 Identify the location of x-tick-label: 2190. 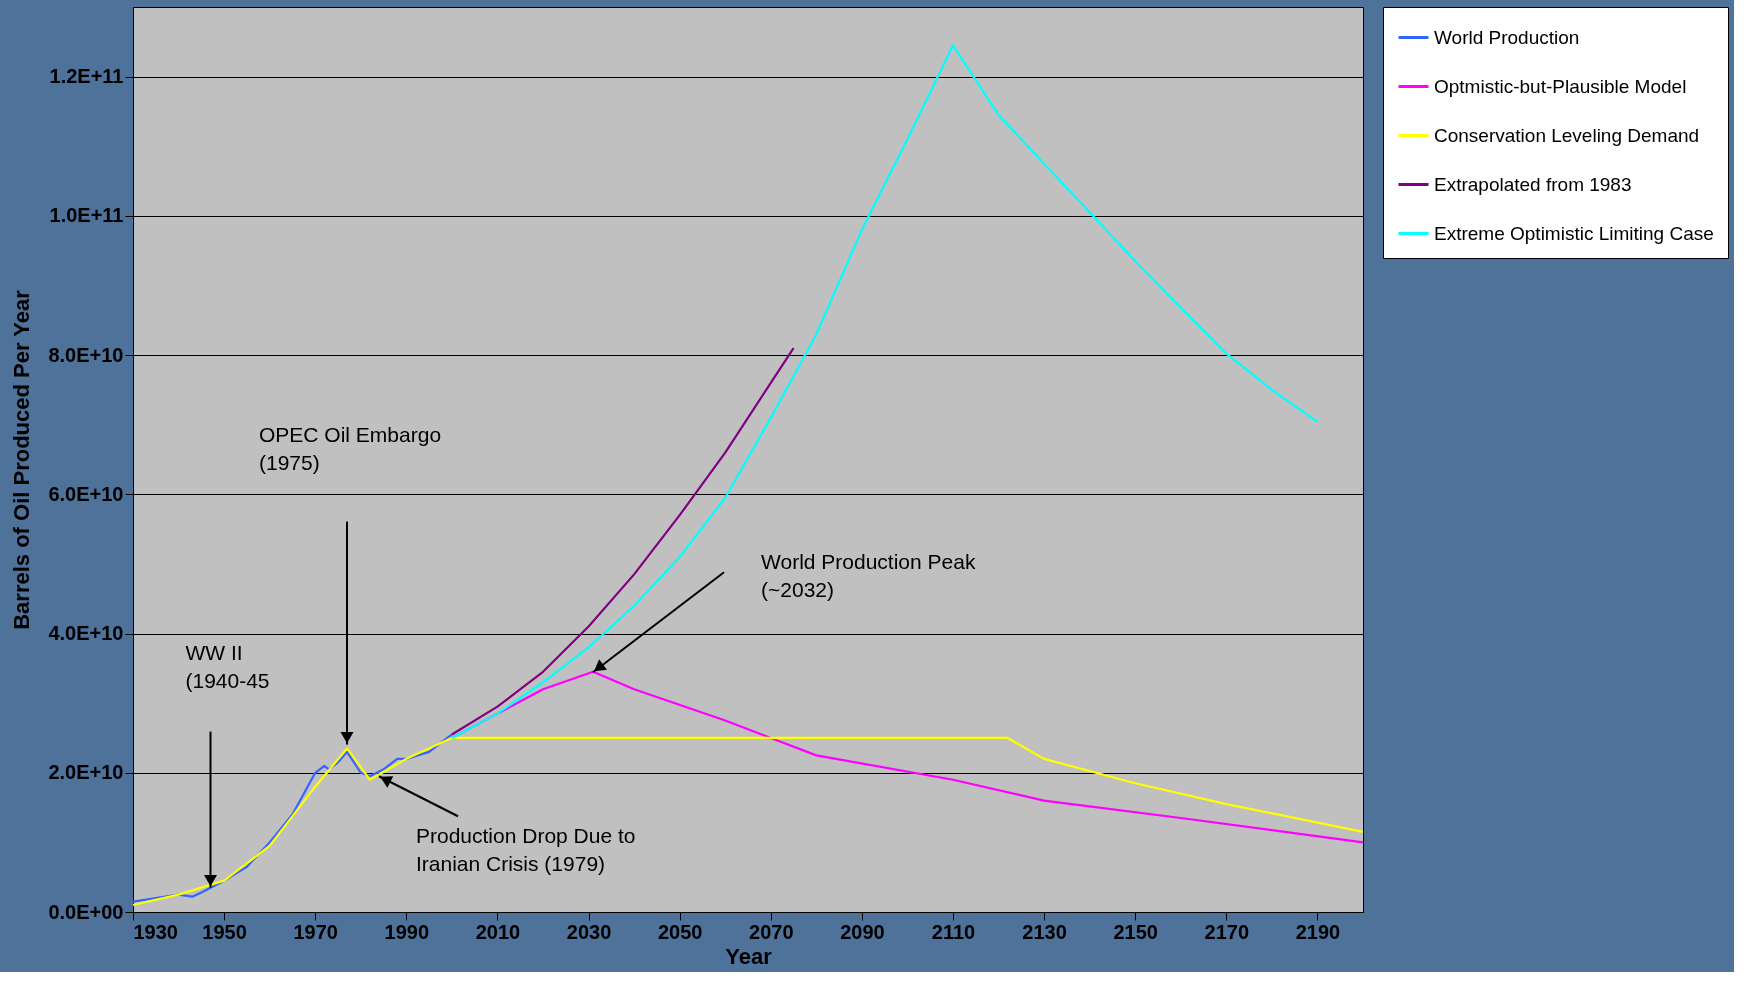
(1318, 931).